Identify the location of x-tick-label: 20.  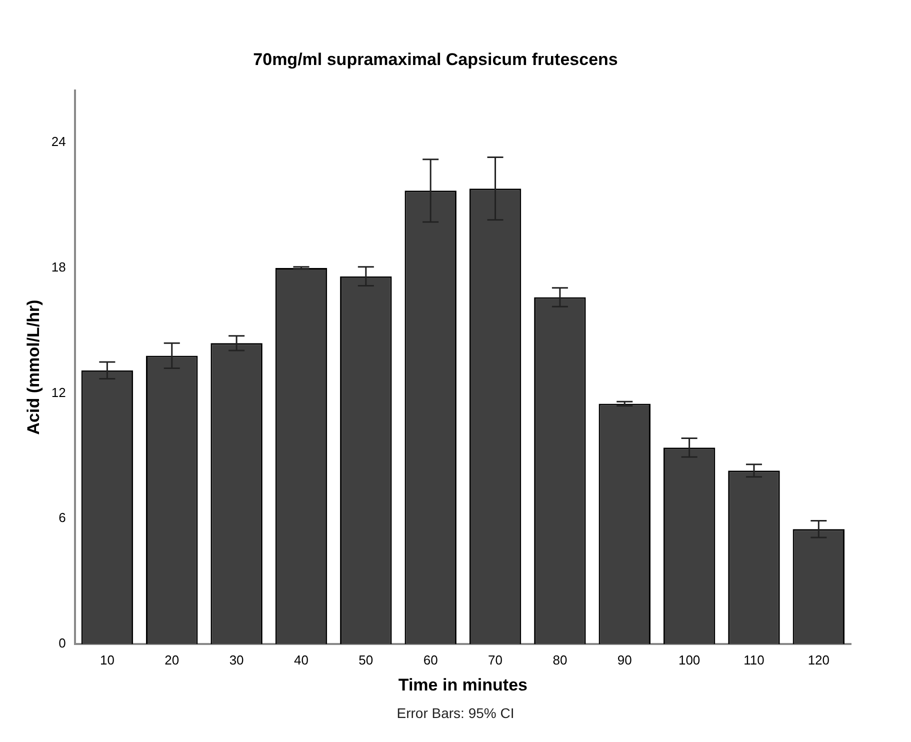
(172, 660).